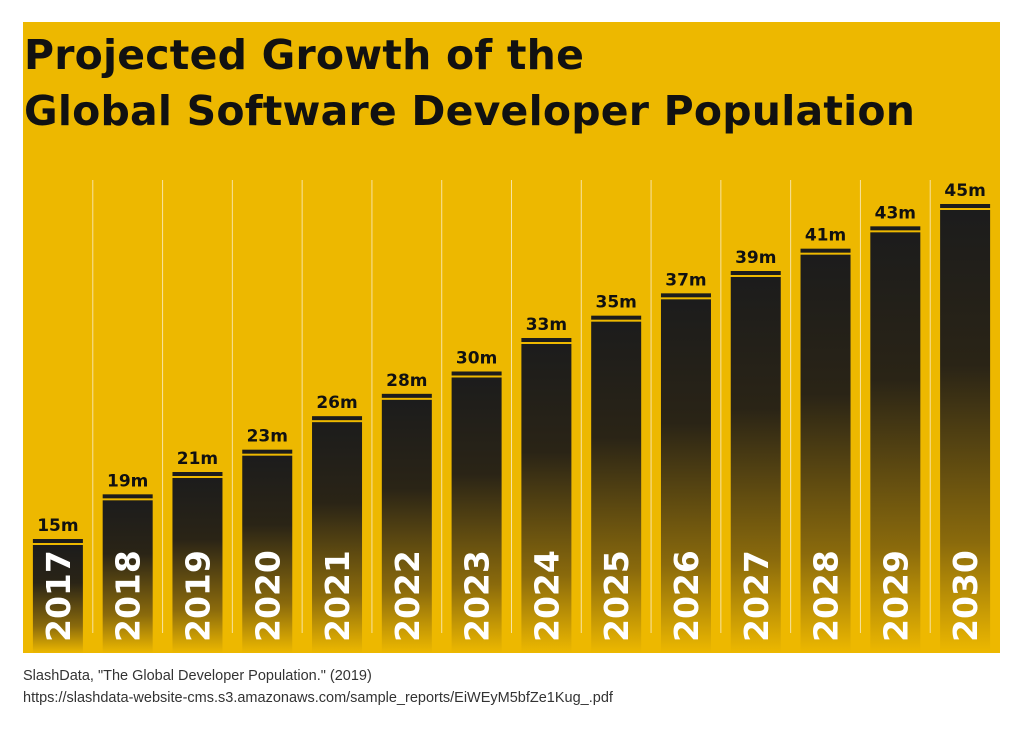 This screenshot has height=729, width=1024. What do you see at coordinates (197, 596) in the screenshot?
I see `tick-label: 2019` at bounding box center [197, 596].